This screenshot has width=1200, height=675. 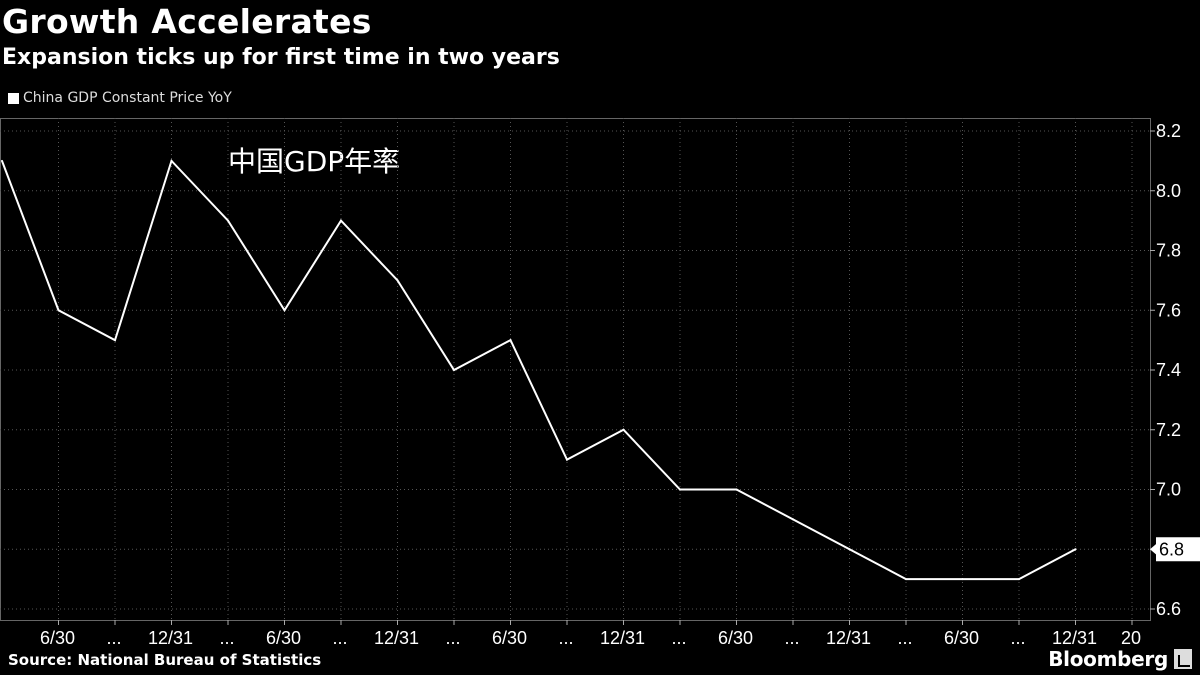 What do you see at coordinates (1168, 251) in the screenshot?
I see `y-tick-label: 7.8` at bounding box center [1168, 251].